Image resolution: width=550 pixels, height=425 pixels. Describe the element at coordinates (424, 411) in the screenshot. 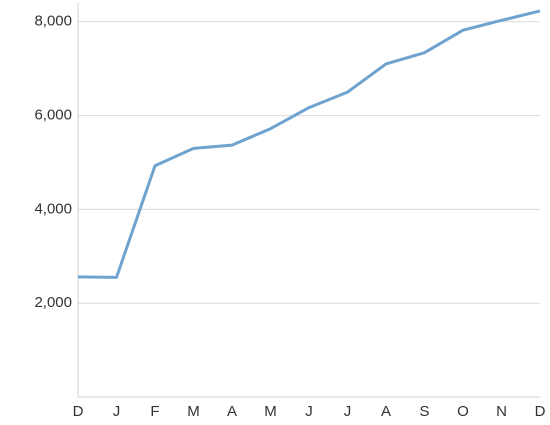

I see `x-tick-label: S` at that location.